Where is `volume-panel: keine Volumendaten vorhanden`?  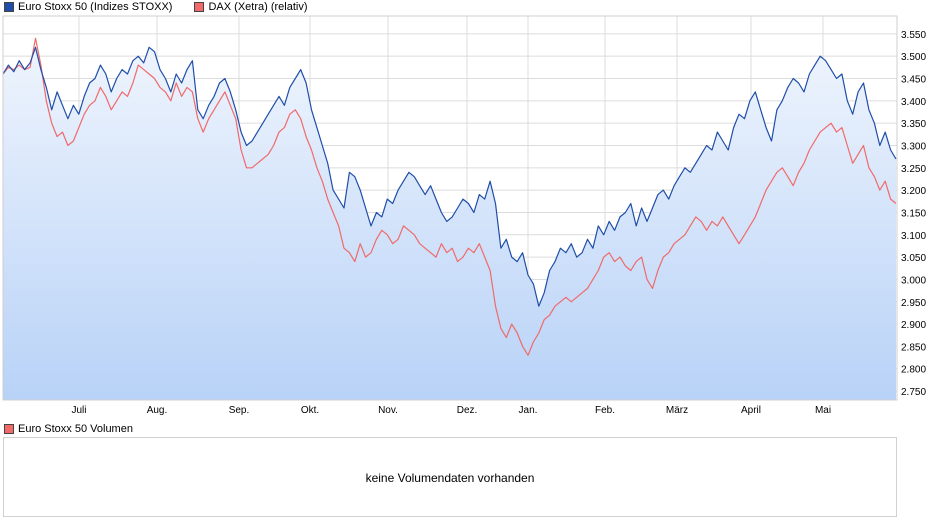 volume-panel: keine Volumendaten vorhanden is located at coordinates (450, 477).